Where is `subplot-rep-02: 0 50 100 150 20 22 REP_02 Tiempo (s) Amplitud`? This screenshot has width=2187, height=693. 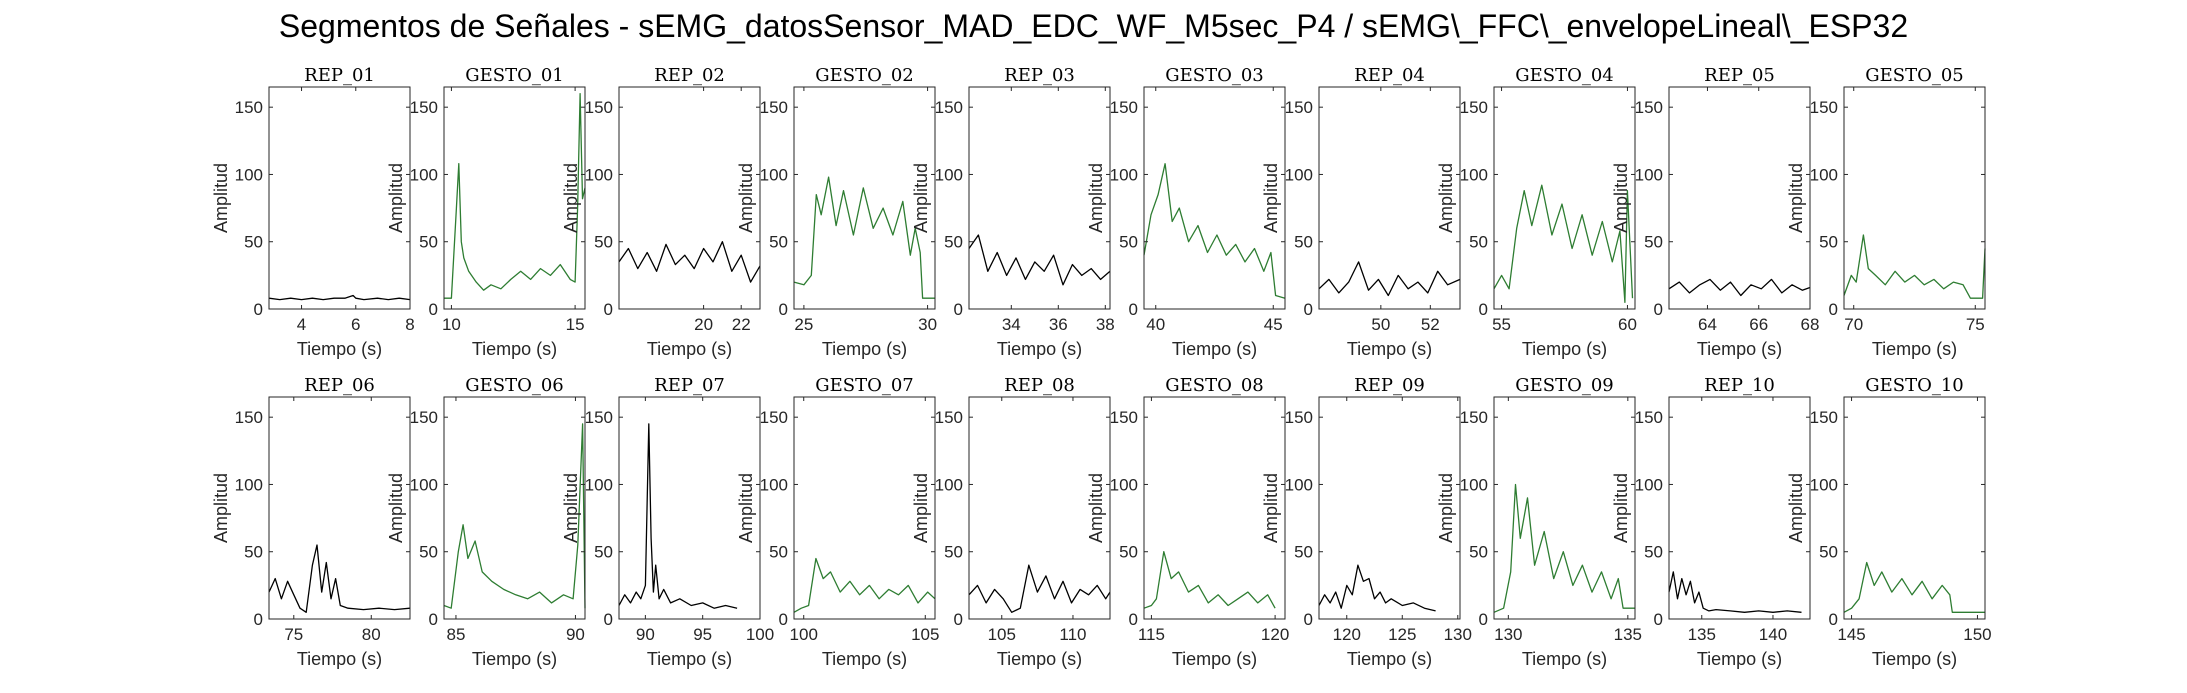 subplot-rep-02: 0 50 100 150 20 22 REP_02 Tiempo (s) Amplitud is located at coordinates (661, 212).